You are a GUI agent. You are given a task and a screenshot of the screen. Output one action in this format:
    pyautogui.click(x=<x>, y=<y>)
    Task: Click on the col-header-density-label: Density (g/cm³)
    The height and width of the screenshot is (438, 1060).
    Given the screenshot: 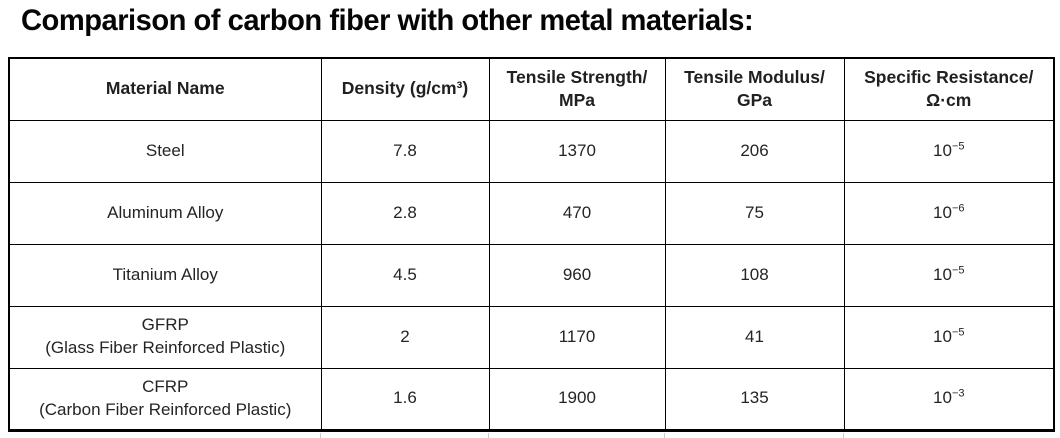 What is the action you would take?
    pyautogui.click(x=405, y=88)
    